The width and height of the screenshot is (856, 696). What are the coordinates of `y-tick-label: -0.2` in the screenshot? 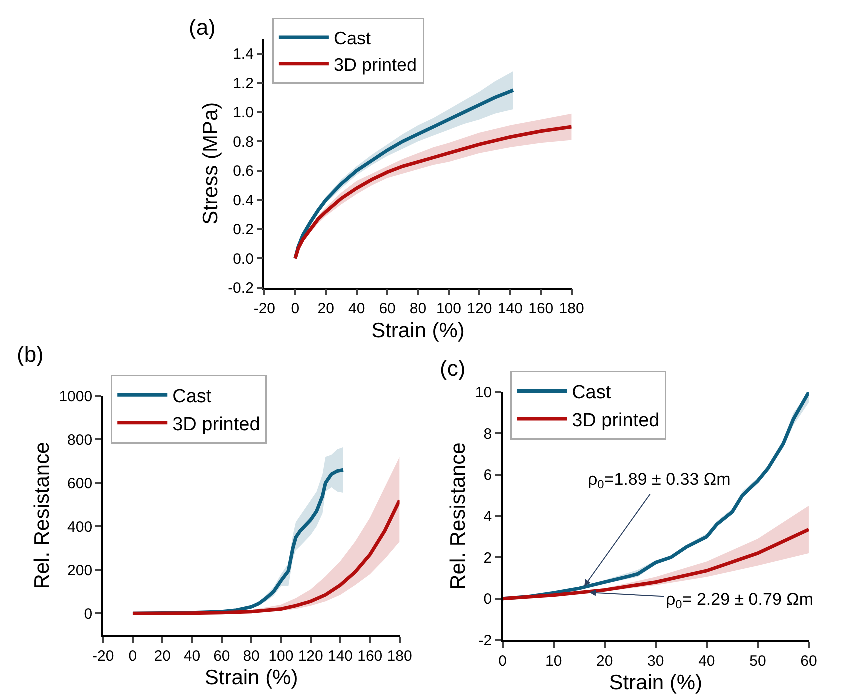 It's located at (241, 289).